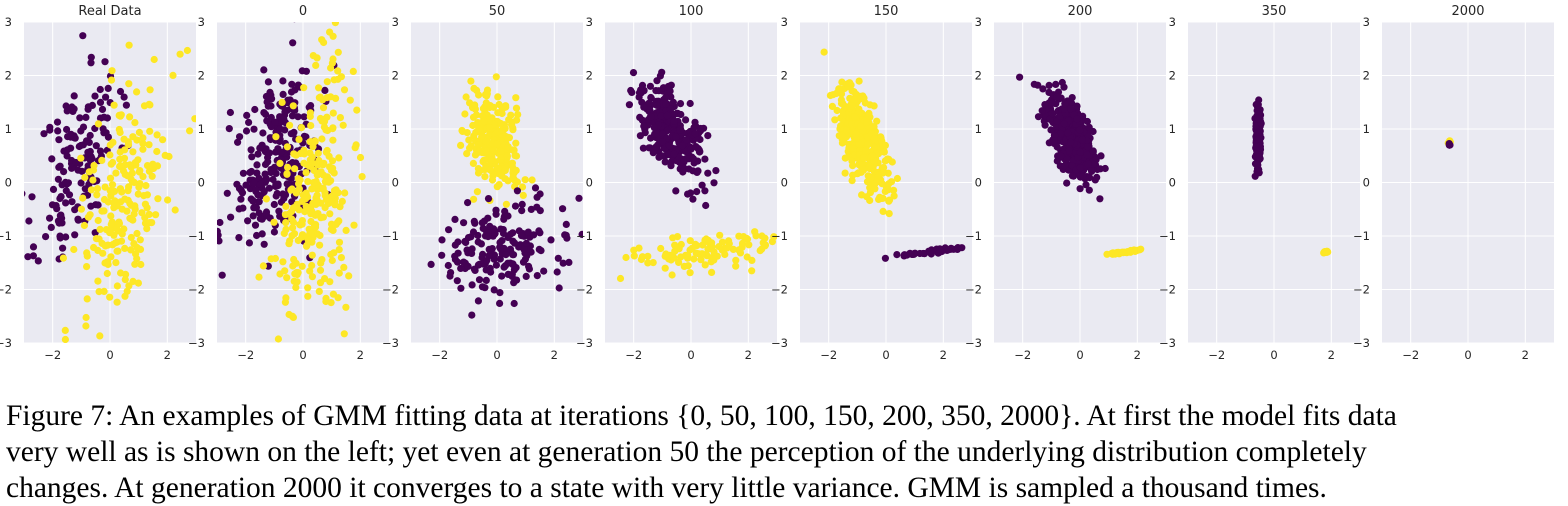 The image size is (1568, 506). I want to click on cluster-yellow, so click(861, 133).